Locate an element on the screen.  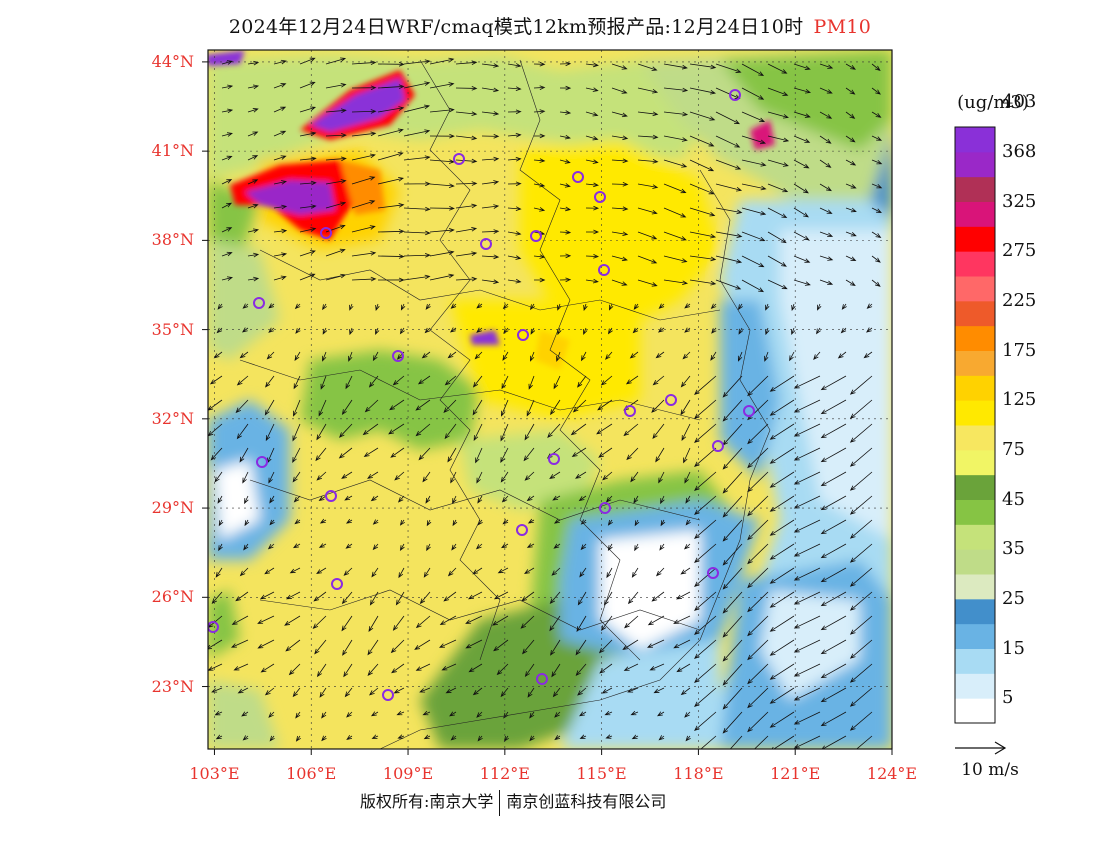
legend-label: 75 is located at coordinates (1013, 449).